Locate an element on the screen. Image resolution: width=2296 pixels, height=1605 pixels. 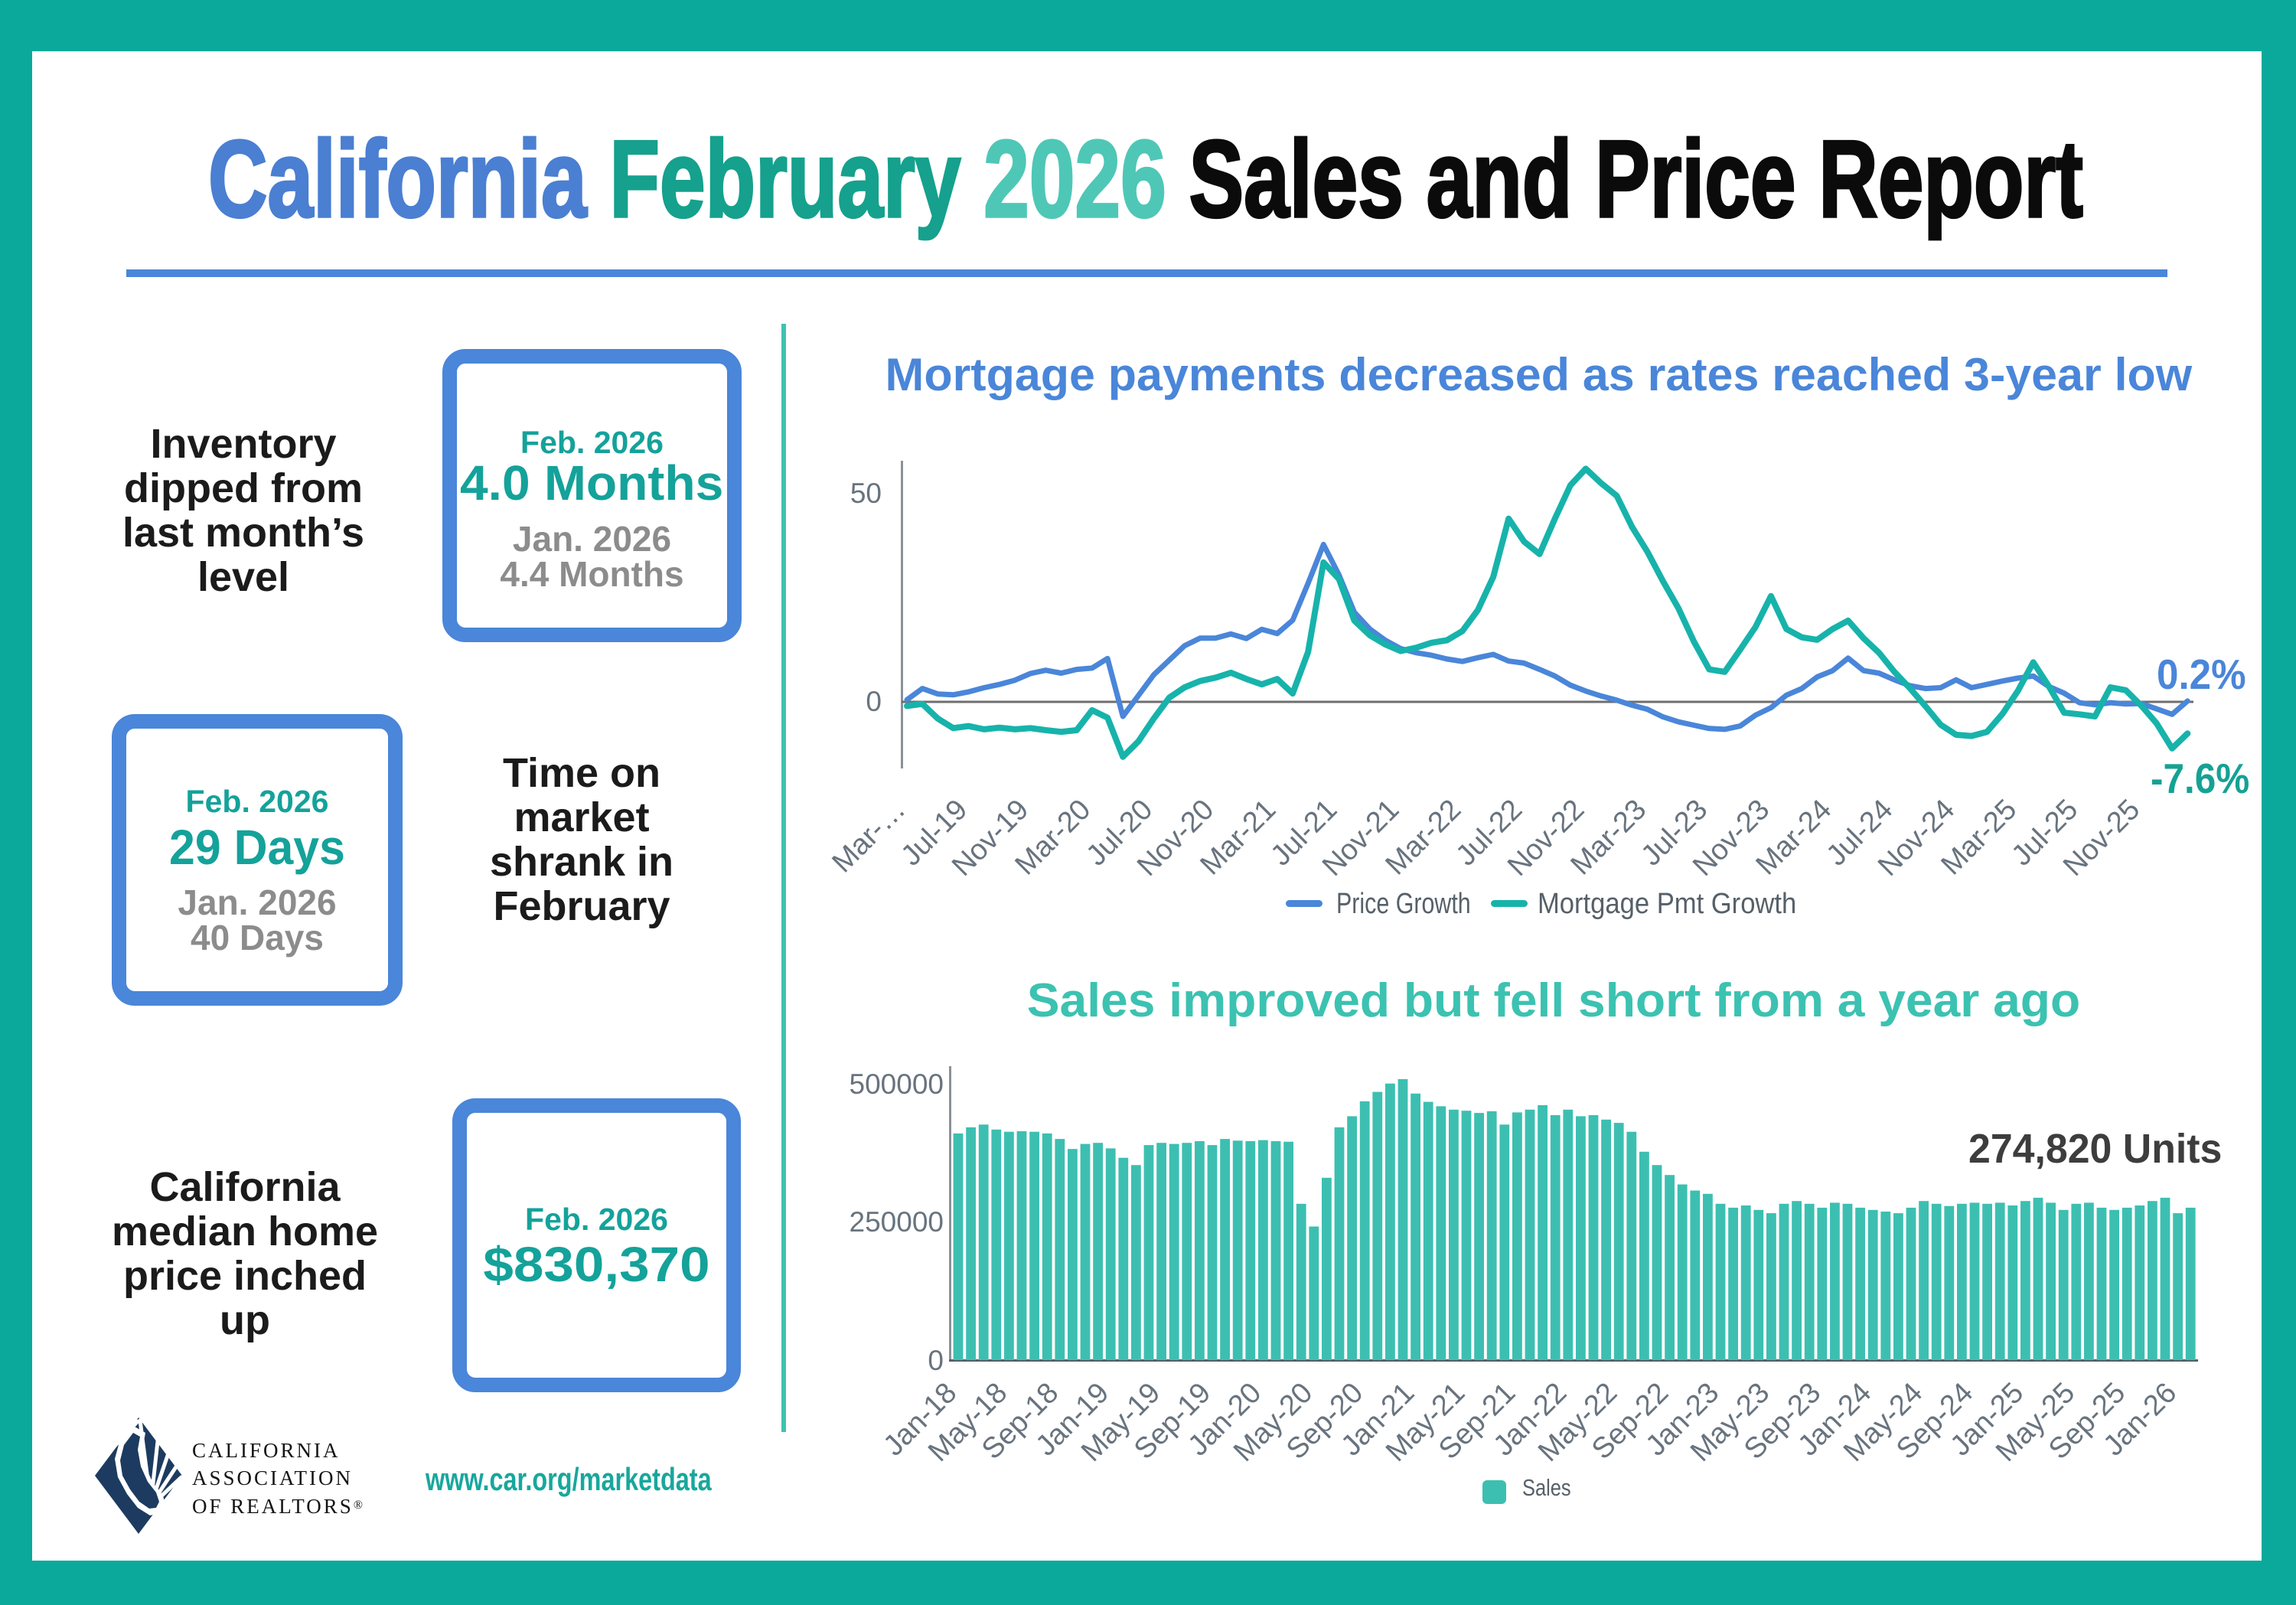
svg-text: 250000 is located at coordinates (897, 1222).